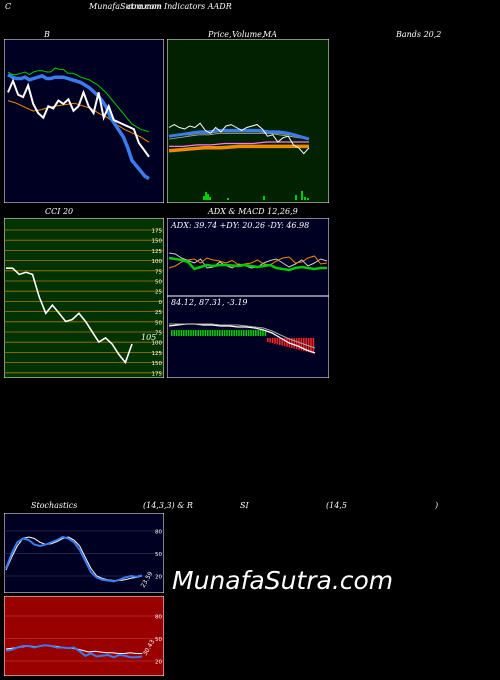 Image resolution: width=500 pixels, height=680 pixels. I want to click on cci-tick-label: 100, so click(157, 344).